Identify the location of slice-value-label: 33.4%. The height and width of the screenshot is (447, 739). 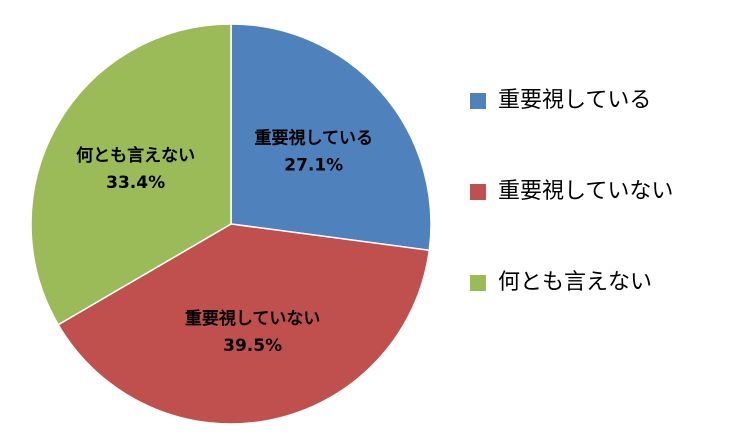
(135, 183).